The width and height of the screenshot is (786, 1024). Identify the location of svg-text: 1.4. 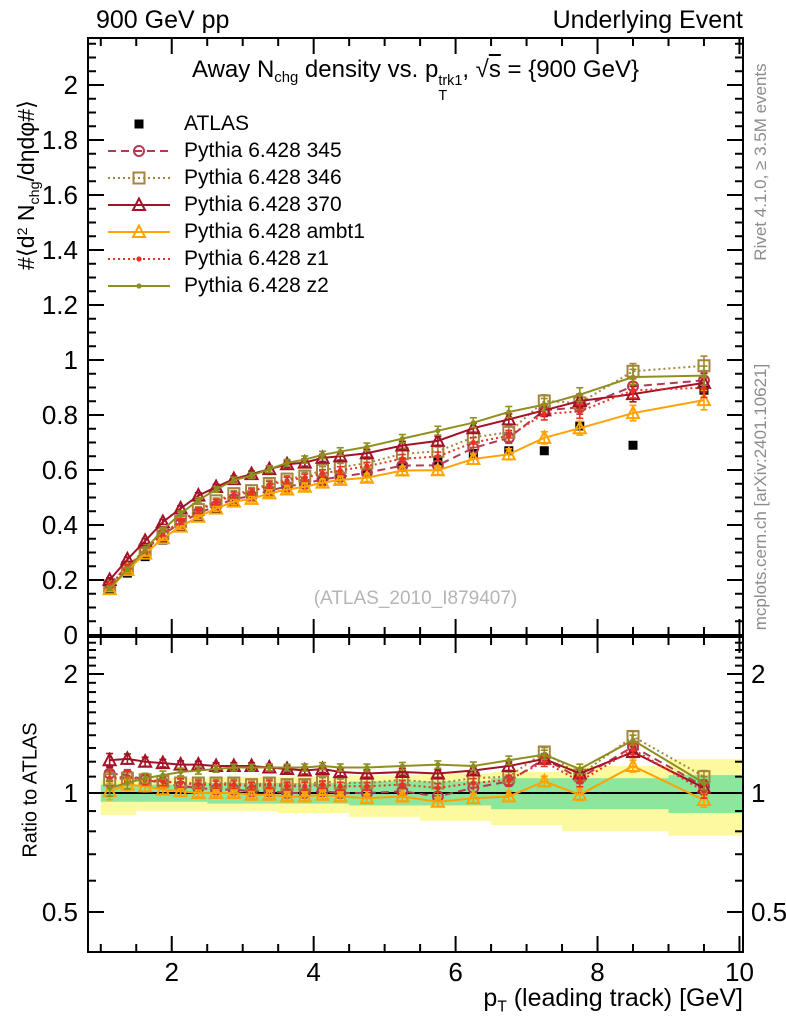
(60, 250).